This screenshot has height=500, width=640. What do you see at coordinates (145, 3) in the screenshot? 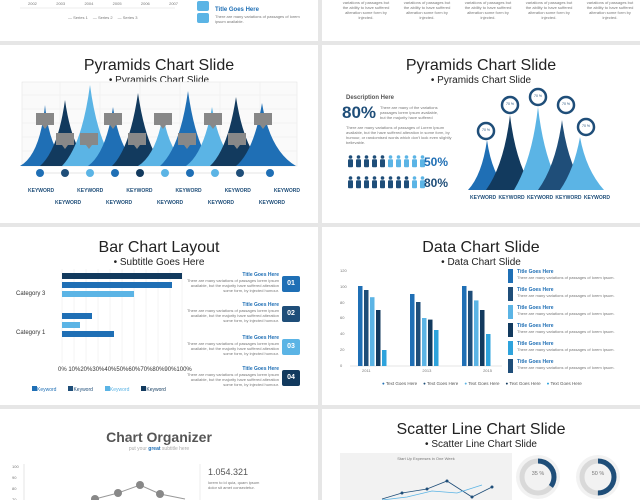
I see `year-label: 2006` at bounding box center [145, 3].